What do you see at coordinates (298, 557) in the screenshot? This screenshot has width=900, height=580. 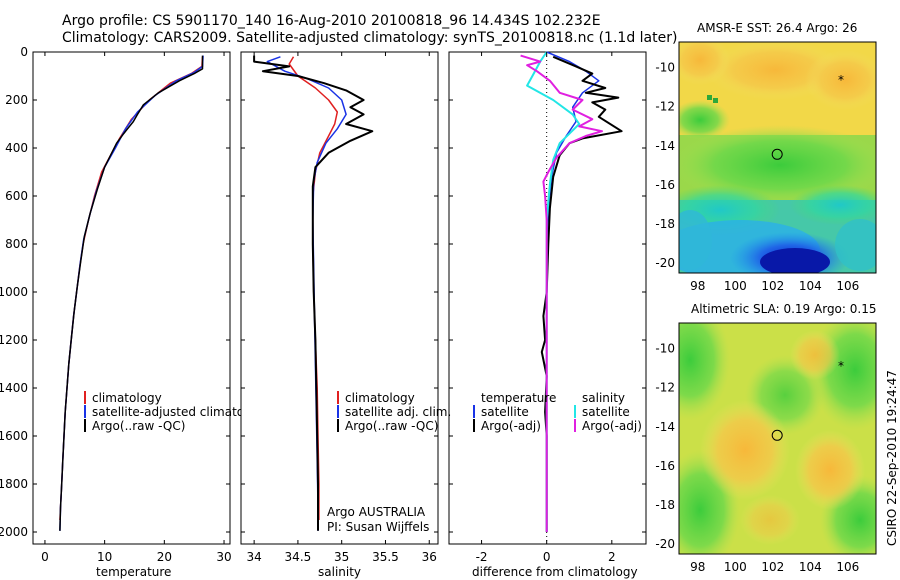 I see `salinity-panel-xtick-label: 34.5` at bounding box center [298, 557].